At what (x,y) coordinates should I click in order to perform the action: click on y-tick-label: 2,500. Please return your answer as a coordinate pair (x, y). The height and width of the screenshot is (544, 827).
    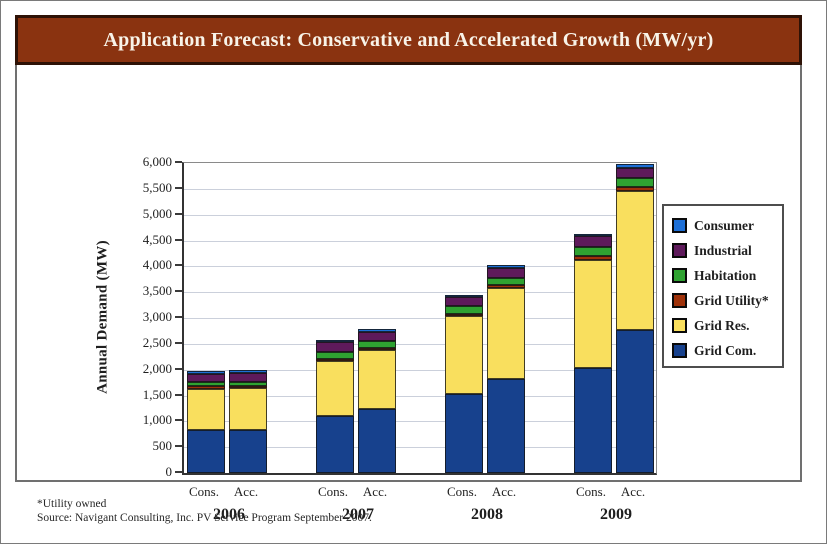
    Looking at the image, I should click on (157, 342).